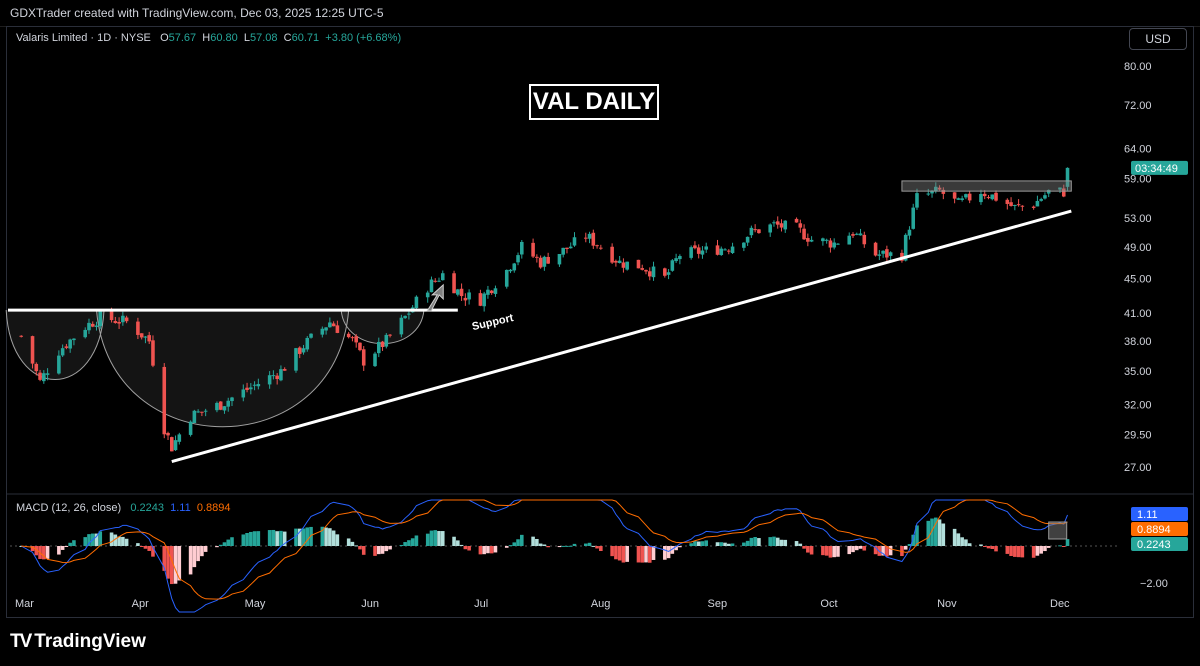  Describe the element at coordinates (180, 508) in the screenshot. I see `macd-line-value: 1.11` at that location.